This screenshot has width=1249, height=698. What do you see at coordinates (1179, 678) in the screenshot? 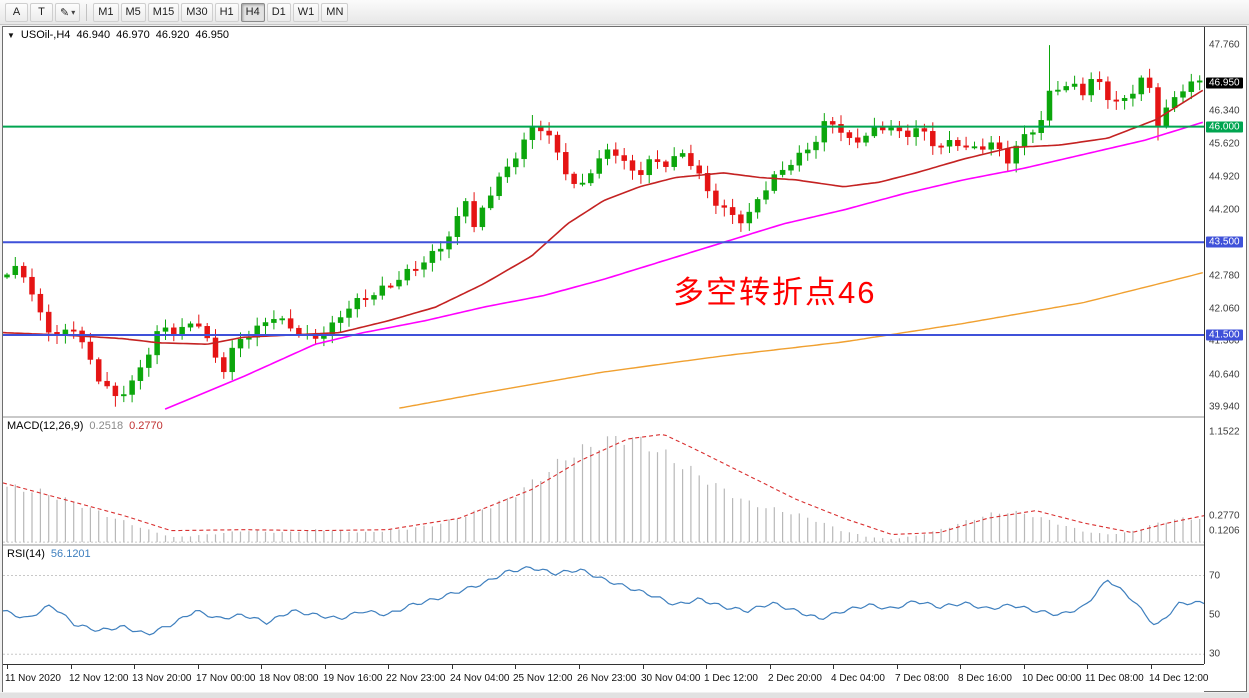
I see `time-axis-label: 14 Dec 12:00` at bounding box center [1179, 678].